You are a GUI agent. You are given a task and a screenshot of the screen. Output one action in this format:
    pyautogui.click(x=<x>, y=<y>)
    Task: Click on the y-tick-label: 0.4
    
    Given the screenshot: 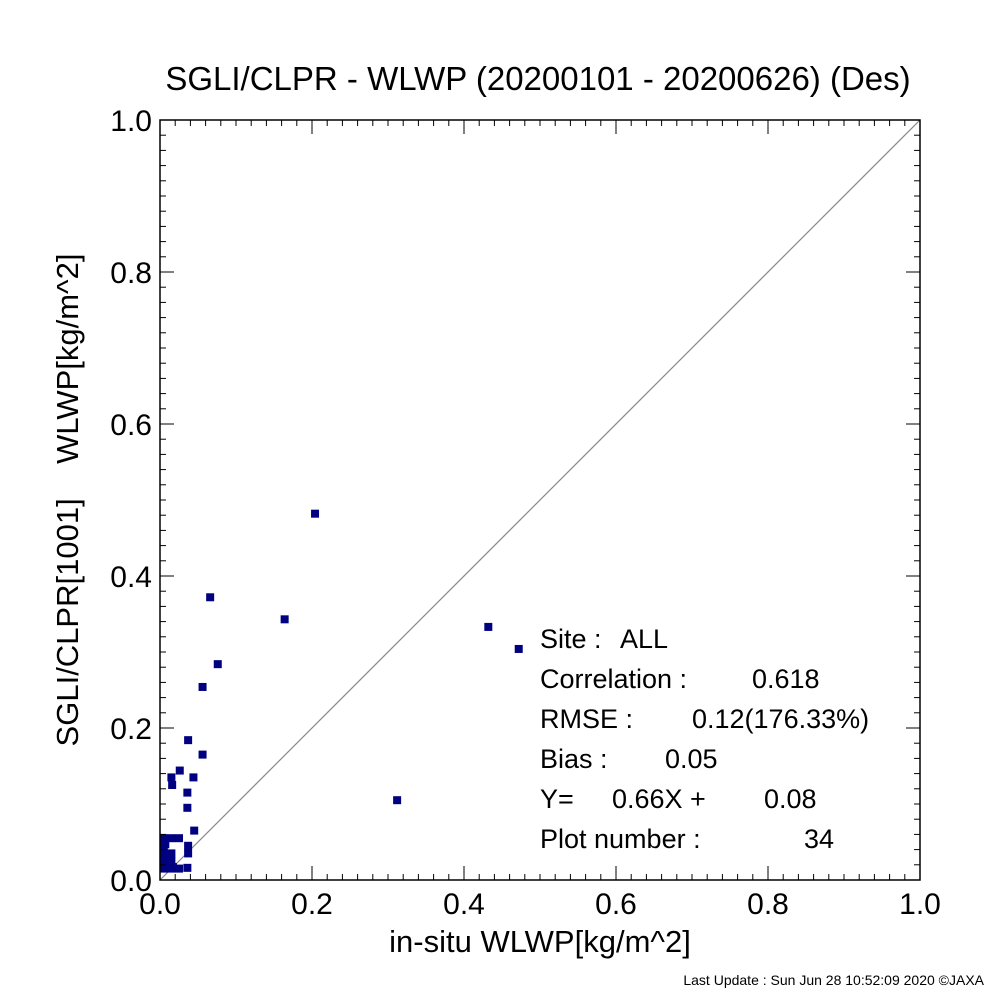 What is the action you would take?
    pyautogui.click(x=131, y=577)
    